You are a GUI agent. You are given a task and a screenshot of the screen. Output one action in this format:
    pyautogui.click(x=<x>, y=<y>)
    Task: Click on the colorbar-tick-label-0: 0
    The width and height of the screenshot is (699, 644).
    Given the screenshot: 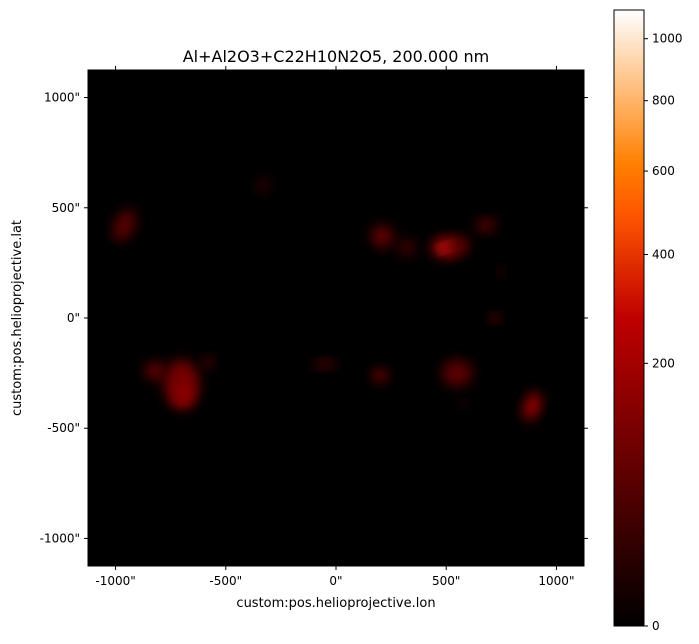 What is the action you would take?
    pyautogui.click(x=656, y=626)
    